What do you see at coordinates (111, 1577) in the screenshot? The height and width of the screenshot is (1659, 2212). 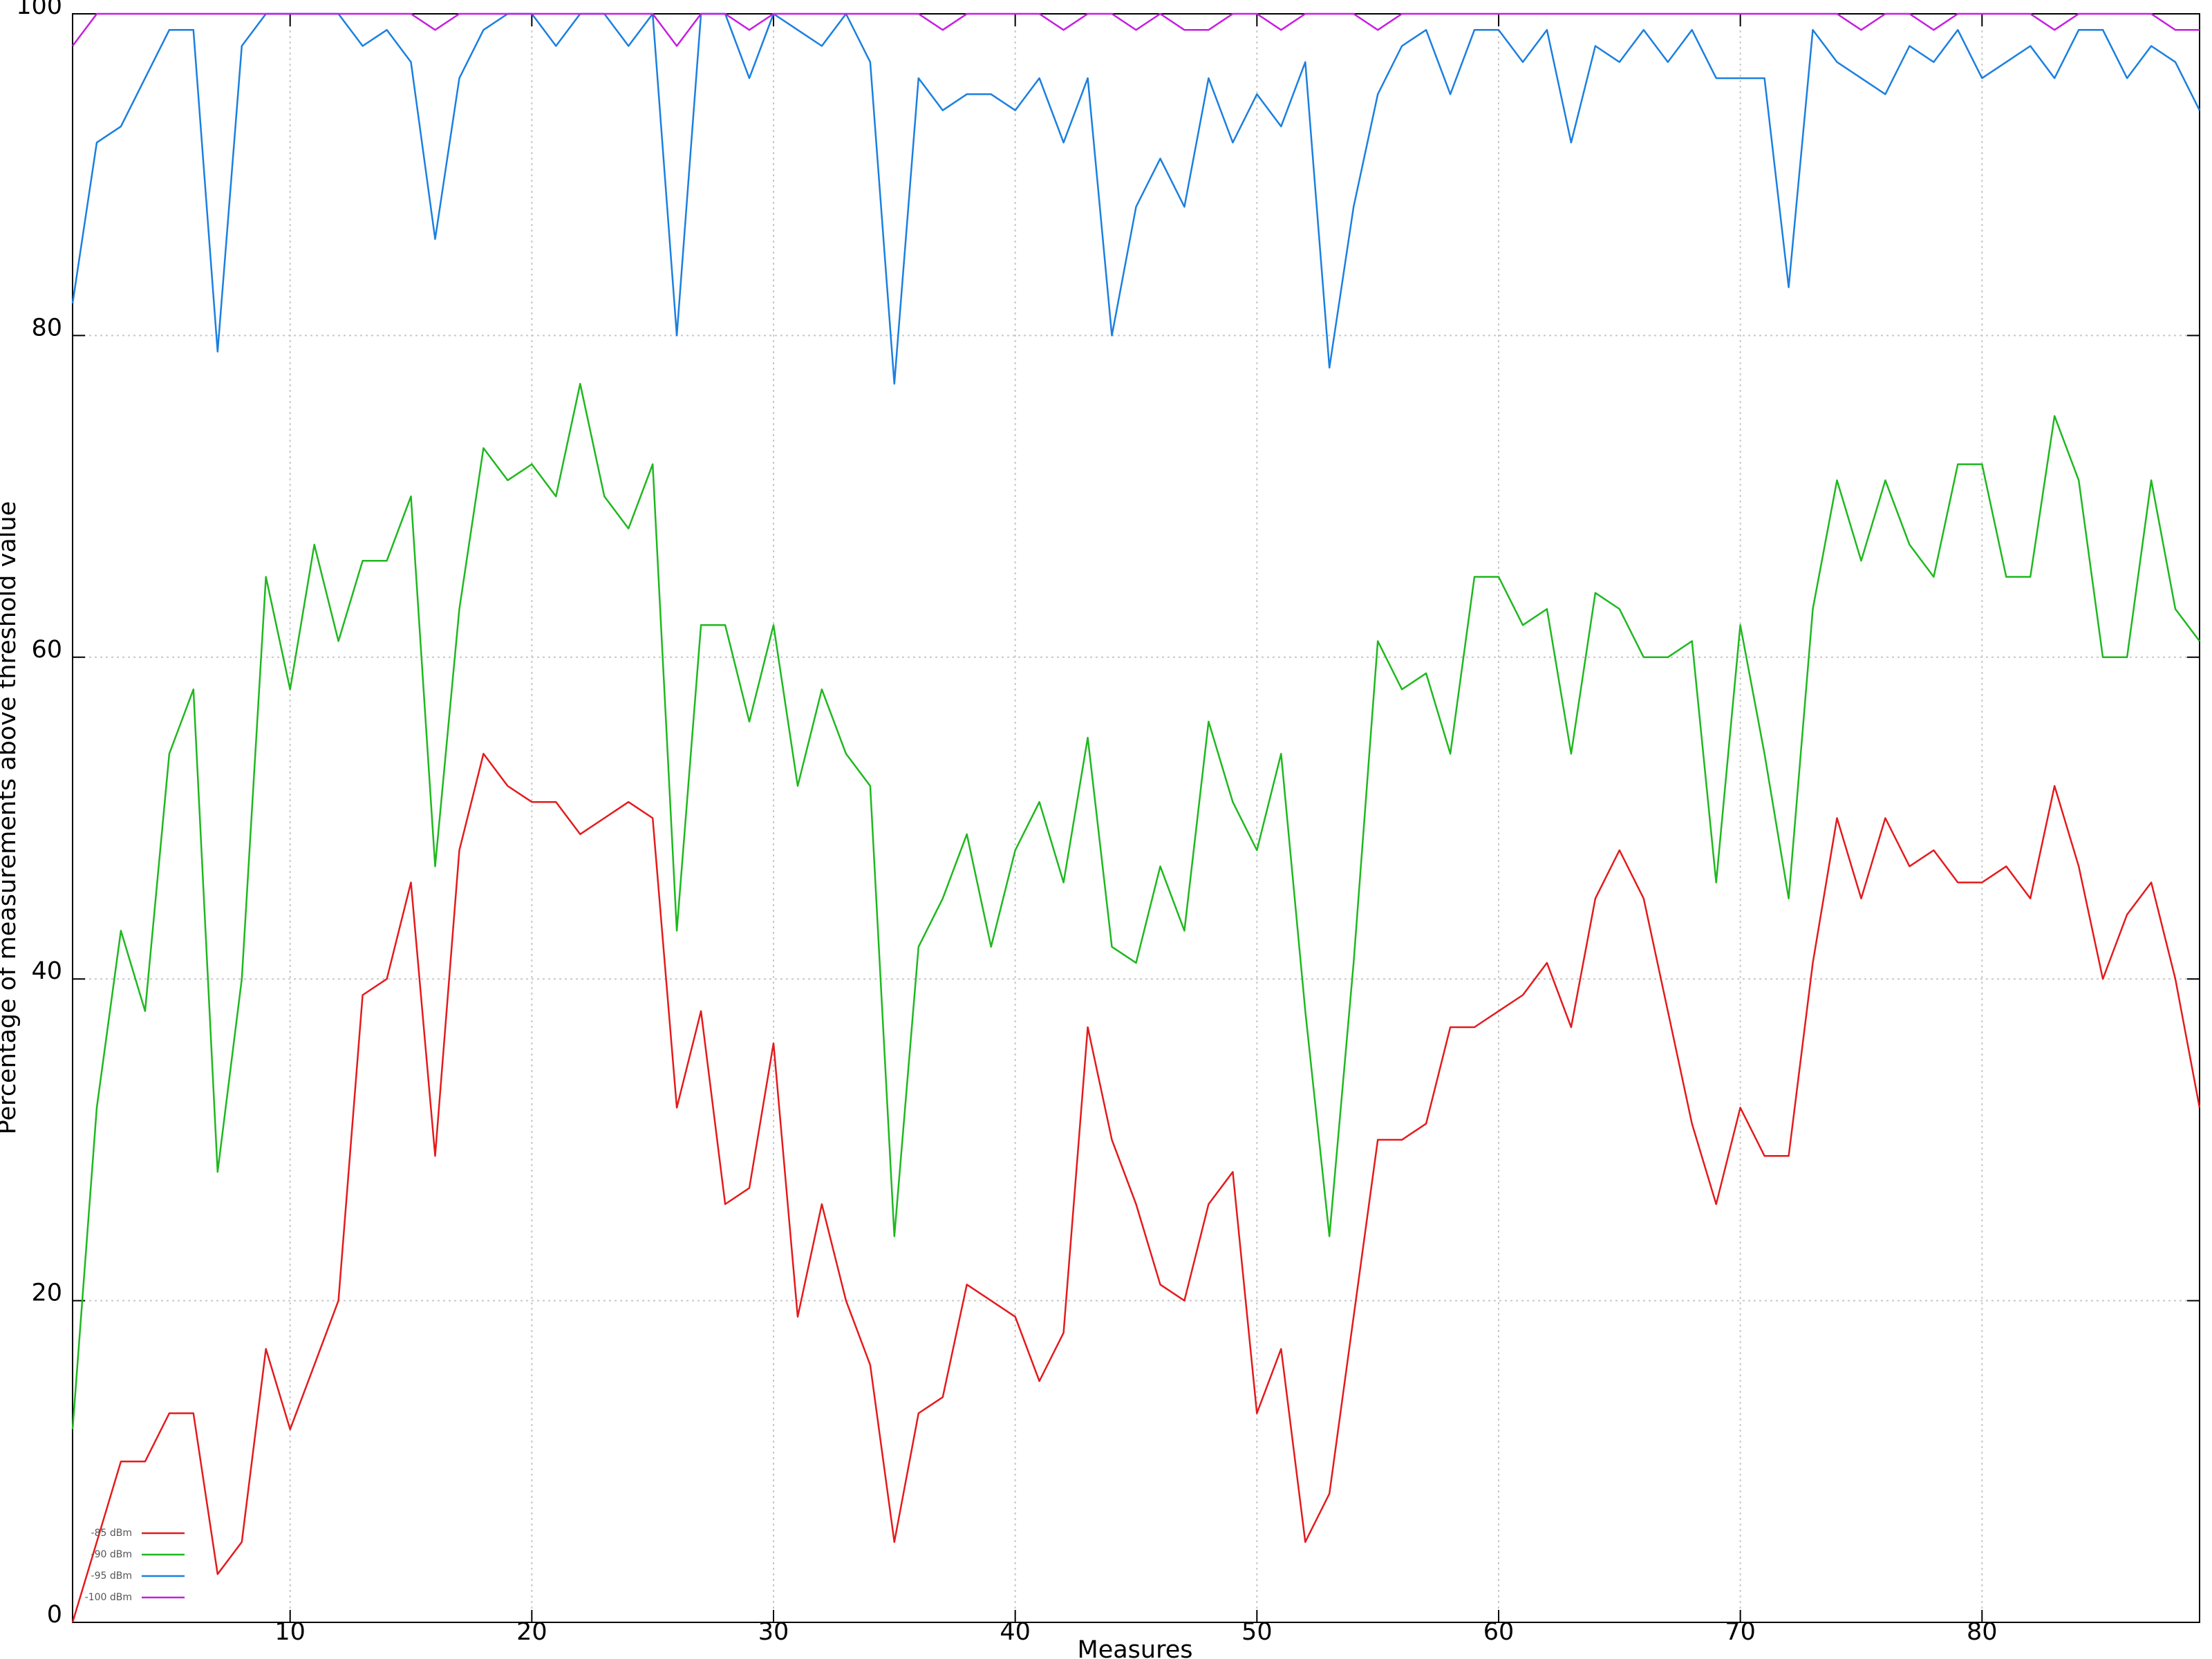 I see `legend-label: -95 dBm` at bounding box center [111, 1577].